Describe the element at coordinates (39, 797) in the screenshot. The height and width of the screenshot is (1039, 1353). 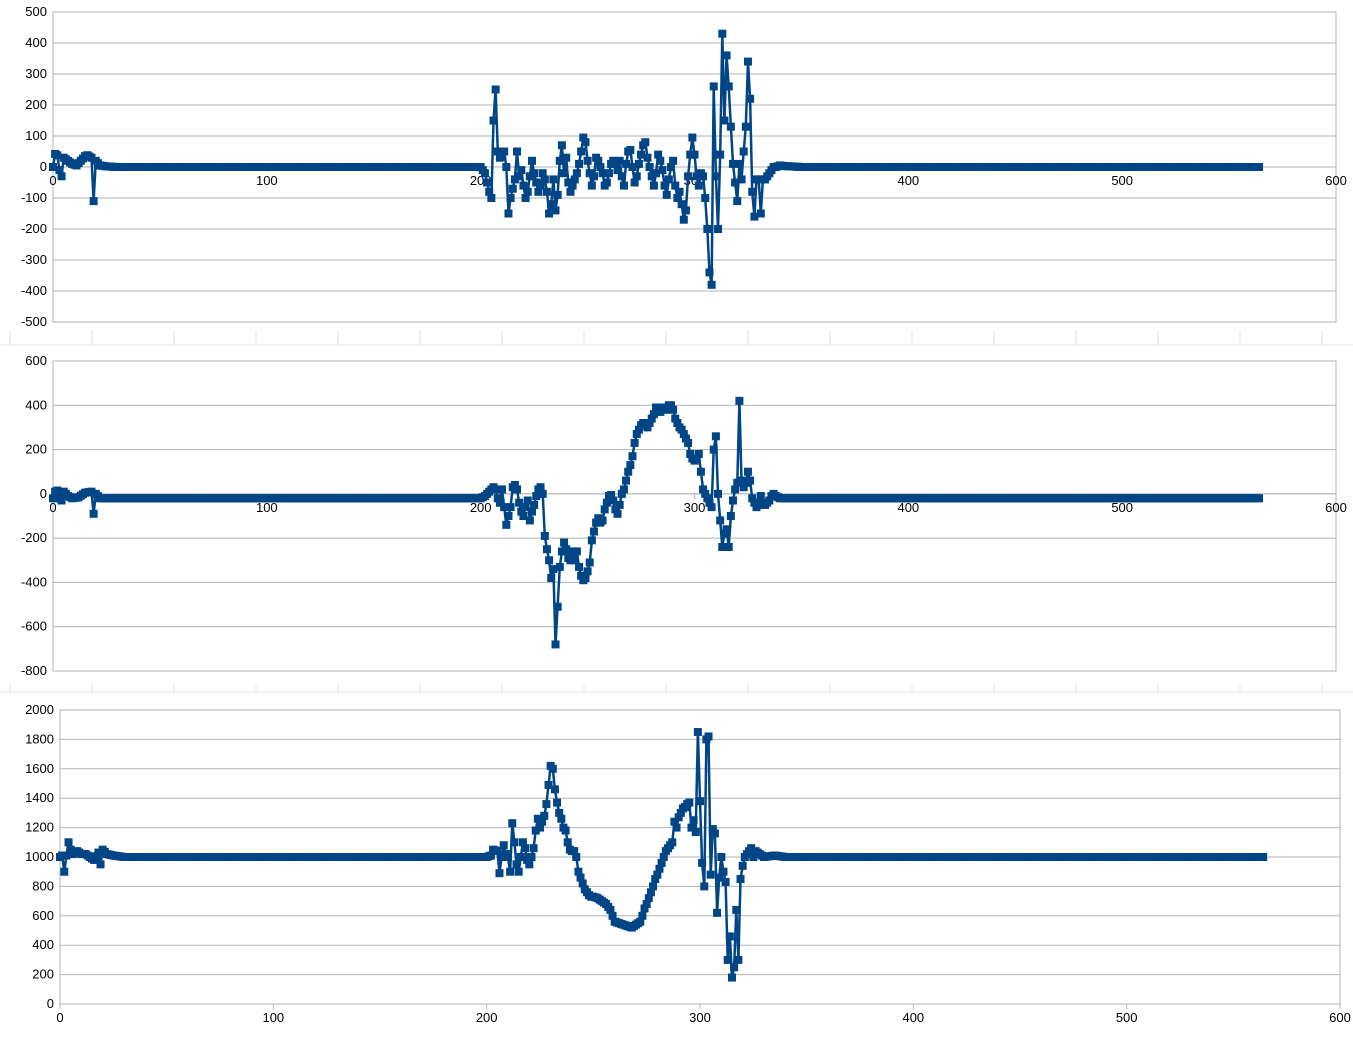
I see `y-tick-label: 1400` at that location.